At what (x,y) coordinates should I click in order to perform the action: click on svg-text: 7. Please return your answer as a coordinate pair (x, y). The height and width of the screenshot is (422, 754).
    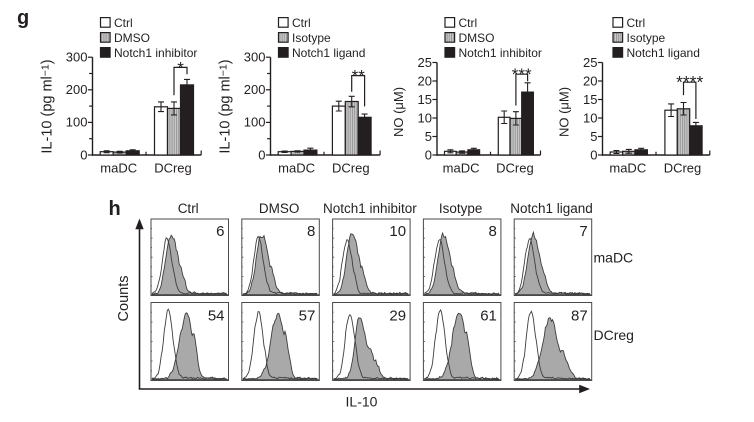
    Looking at the image, I should click on (583, 231).